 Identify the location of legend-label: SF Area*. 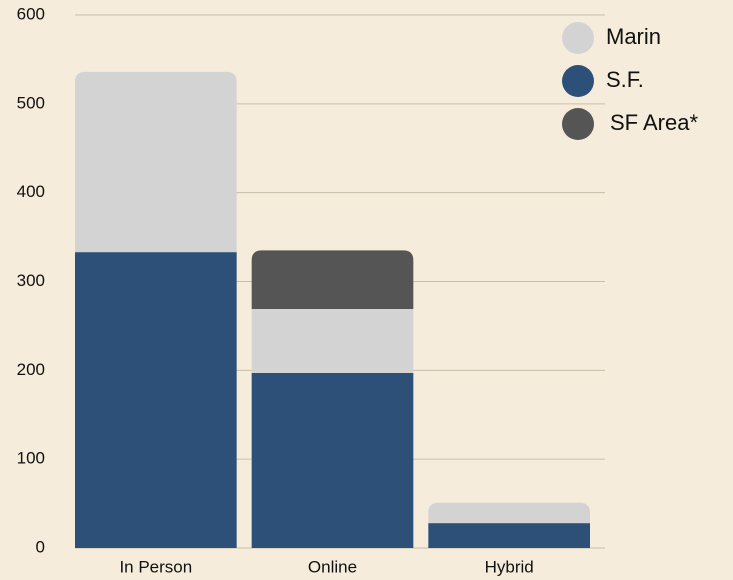
(654, 122).